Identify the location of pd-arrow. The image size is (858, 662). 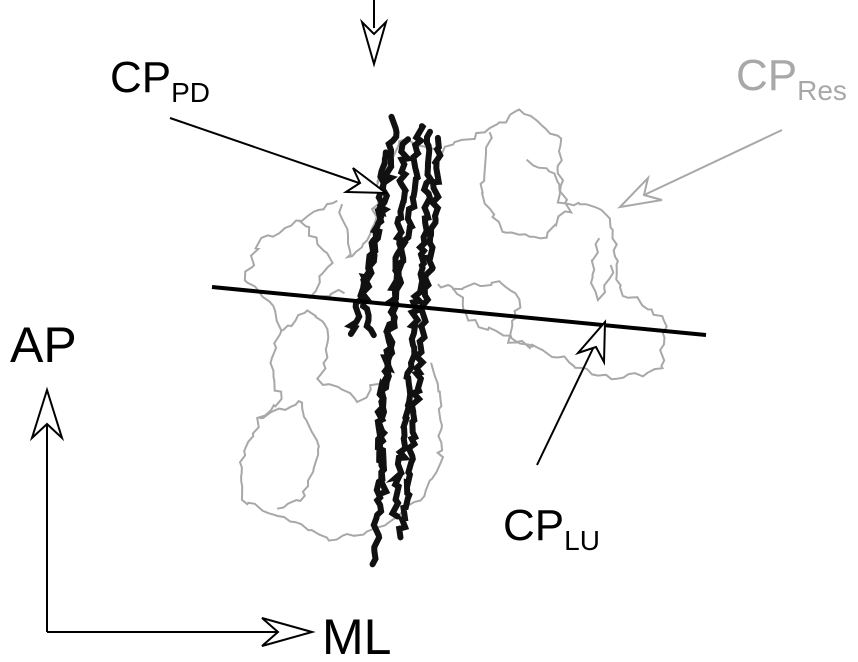
(279, 156).